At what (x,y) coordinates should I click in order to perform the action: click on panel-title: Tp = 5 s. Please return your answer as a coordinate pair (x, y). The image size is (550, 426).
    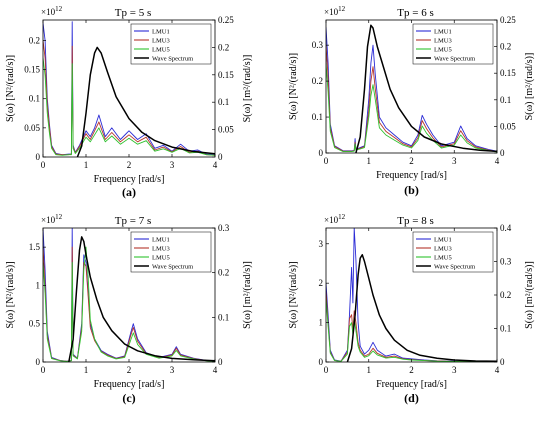
    Looking at the image, I should click on (133, 13).